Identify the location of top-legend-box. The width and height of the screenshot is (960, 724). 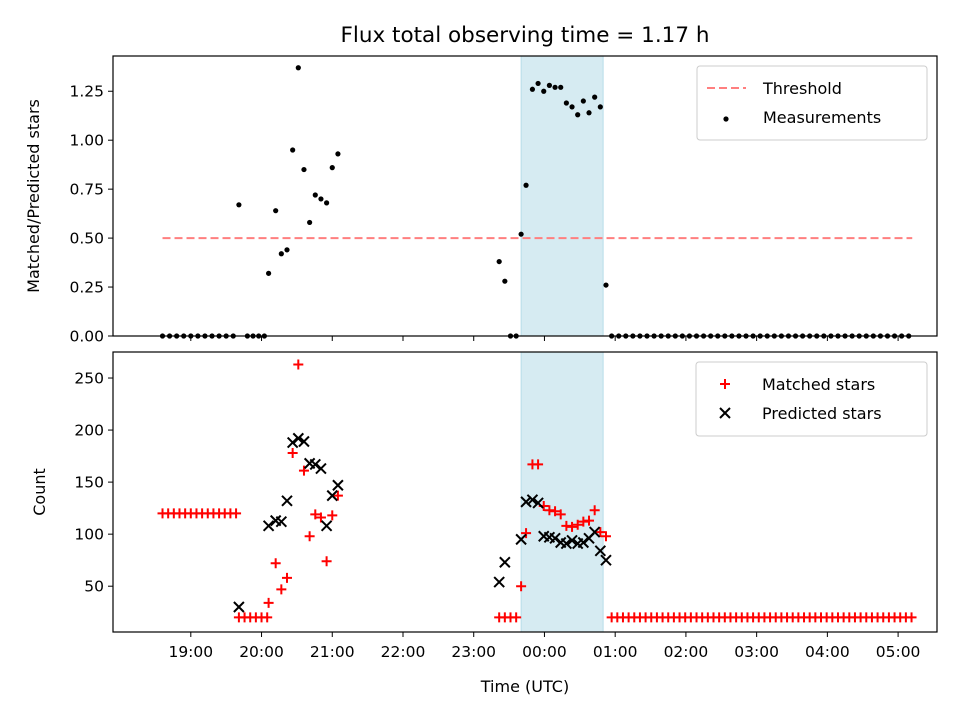
(812, 103).